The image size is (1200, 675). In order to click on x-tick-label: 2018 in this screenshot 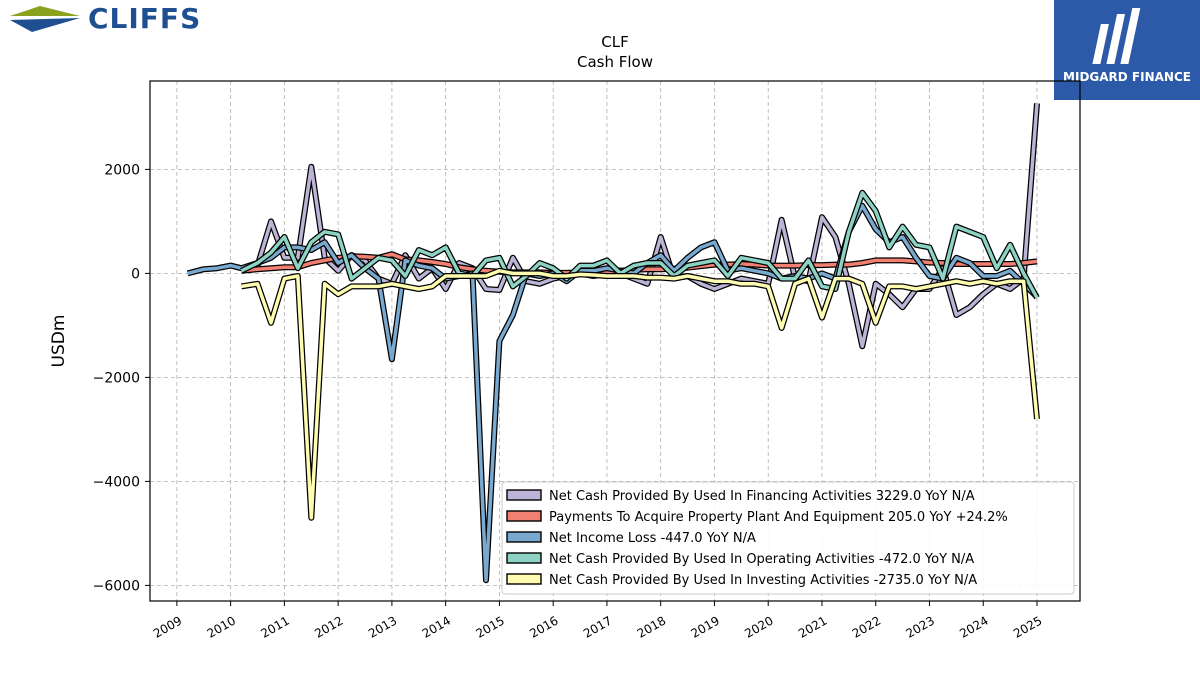, I will do `click(651, 626)`.